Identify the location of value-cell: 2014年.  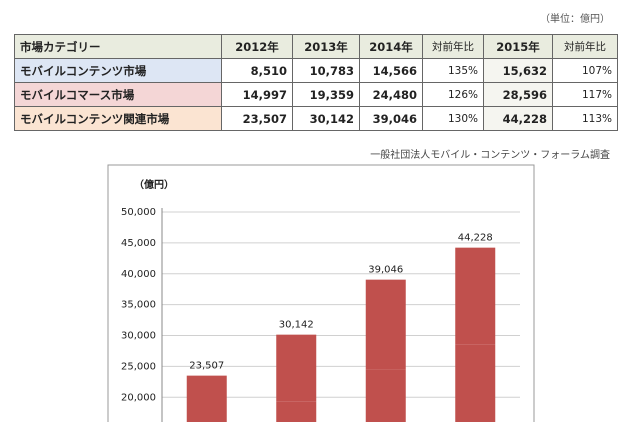
(391, 46).